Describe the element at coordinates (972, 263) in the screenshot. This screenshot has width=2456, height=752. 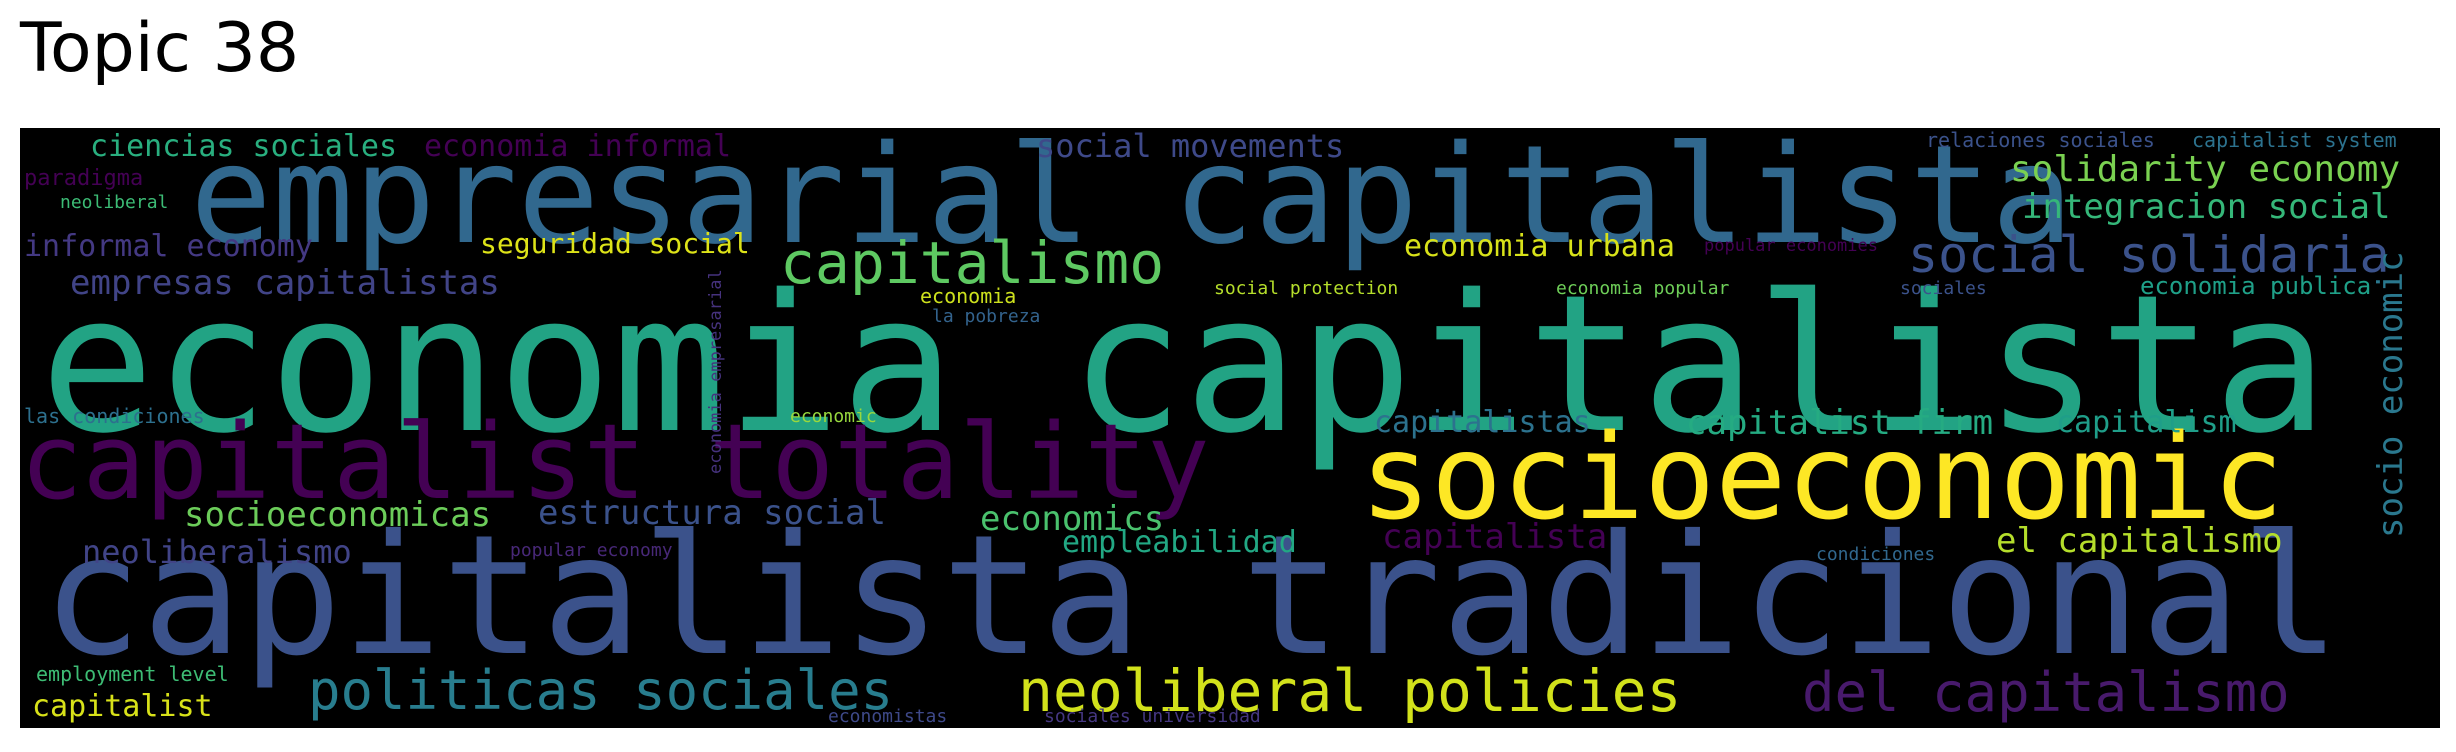
I see `cloud-word: capitalismo` at that location.